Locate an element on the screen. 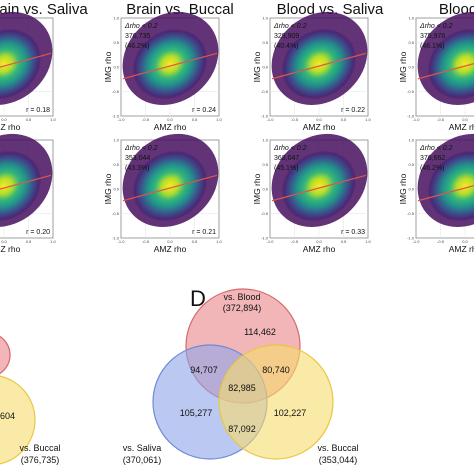 The image size is (474, 474). venn-partial-cut-value: 604 is located at coordinates (7, 416).